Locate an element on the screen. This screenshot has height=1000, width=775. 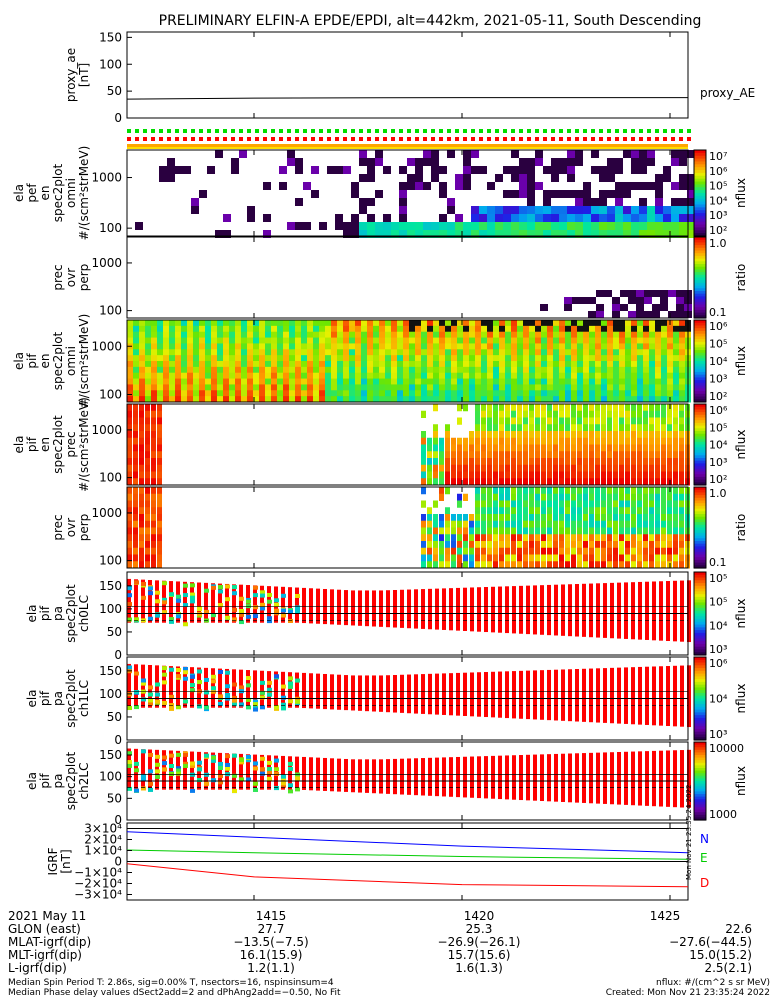
e_ratio-frame is located at coordinates (407, 277).